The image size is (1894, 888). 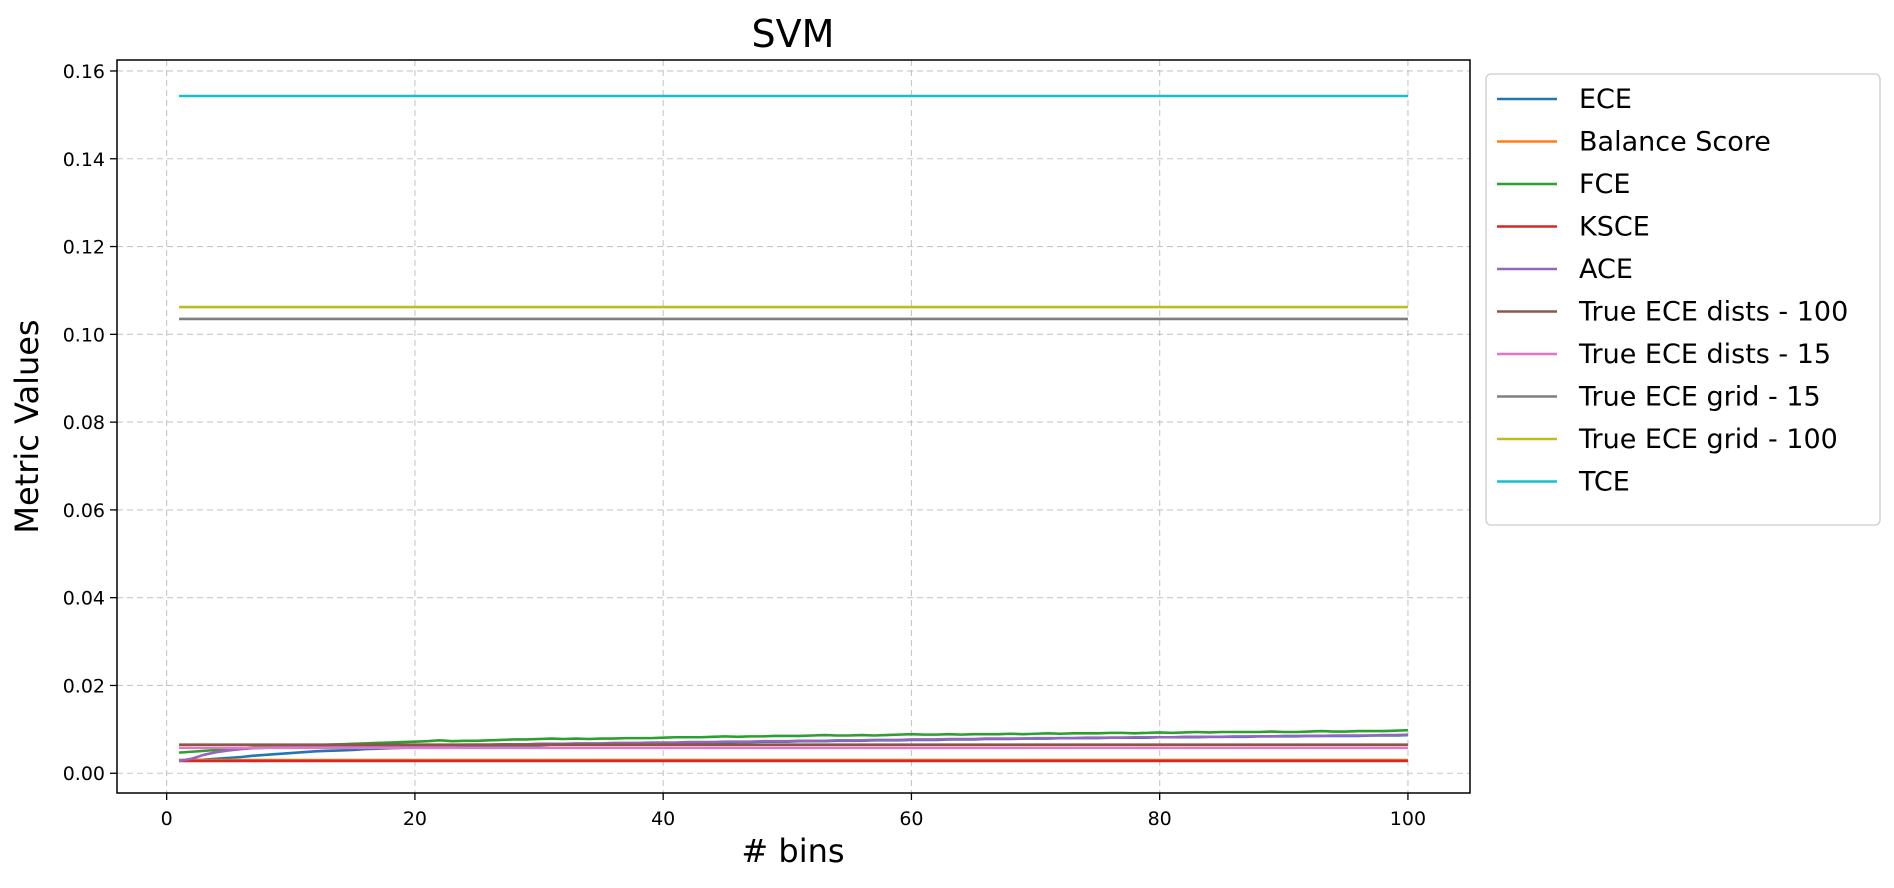 I want to click on y-tick-label: 0.16, so click(x=84, y=72).